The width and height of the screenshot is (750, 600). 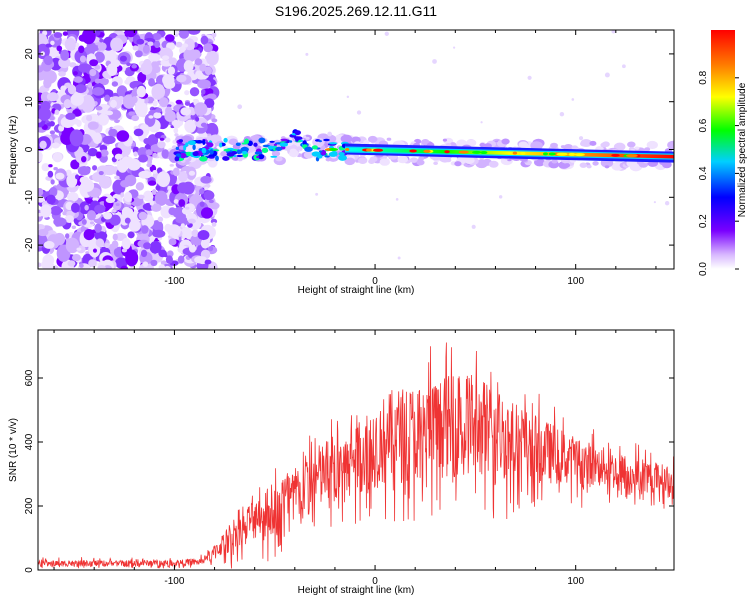 What do you see at coordinates (29, 54) in the screenshot?
I see `y-tick-label: 20` at bounding box center [29, 54].